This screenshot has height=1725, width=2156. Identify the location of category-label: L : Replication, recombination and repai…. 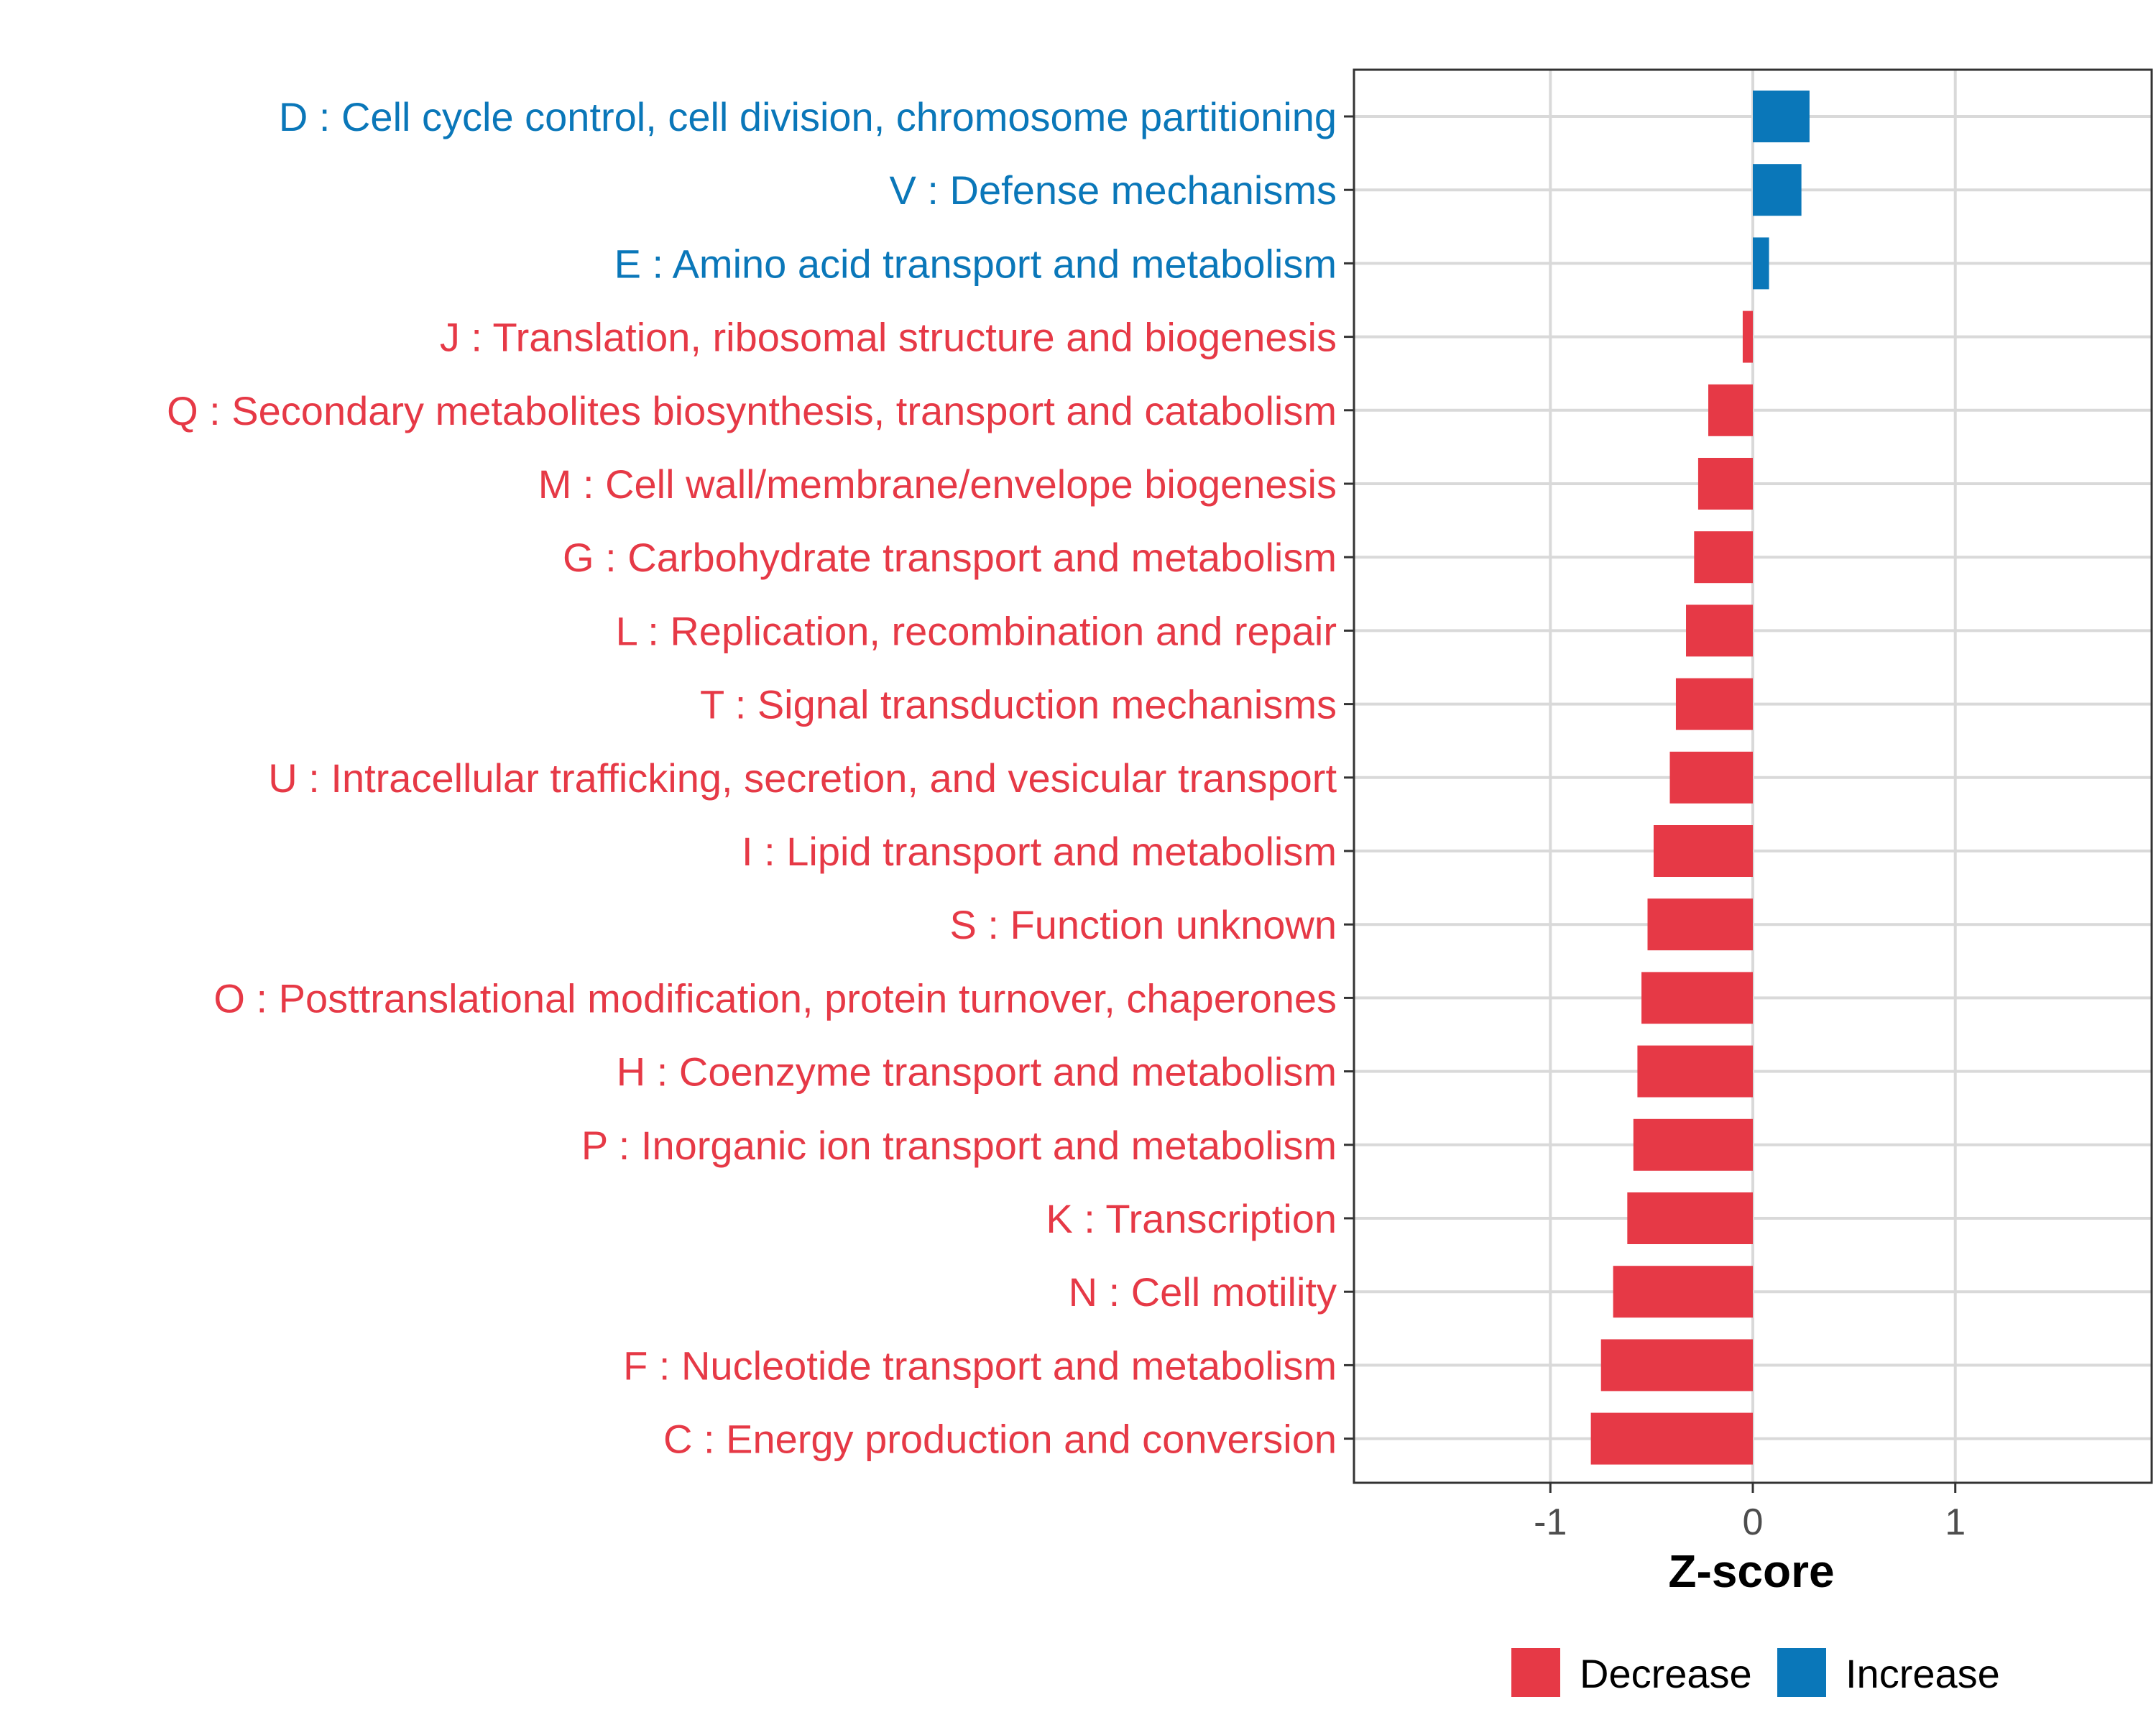
(977, 630).